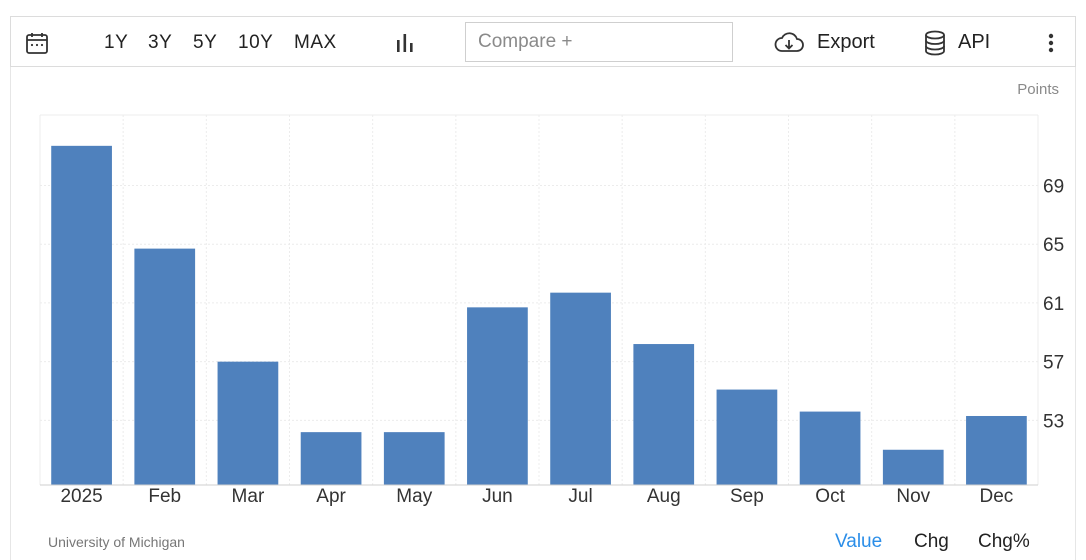  I want to click on bar-chart-icon, so click(405, 42).